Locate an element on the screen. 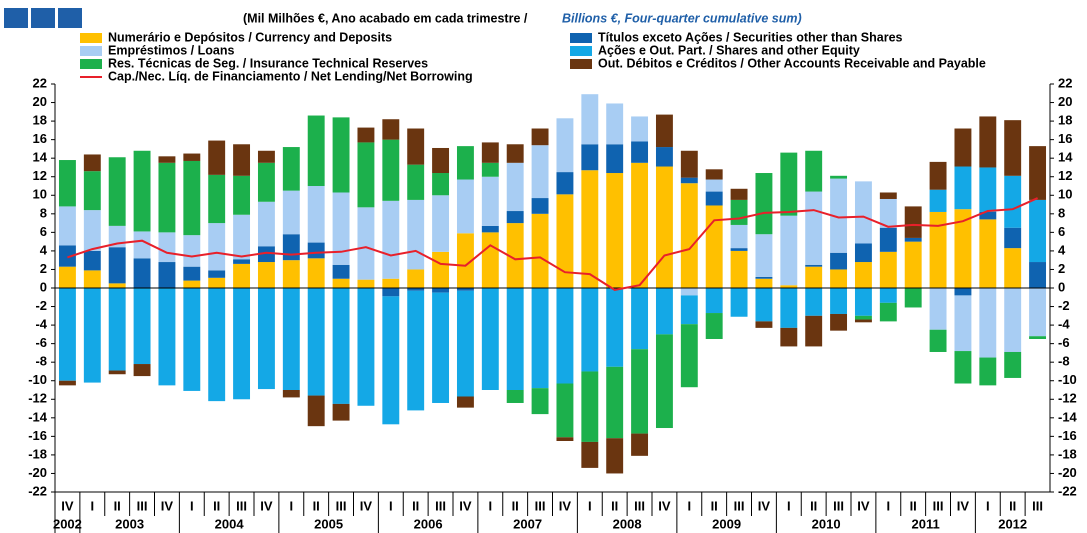  y2-tick-label: 22 is located at coordinates (1065, 82).